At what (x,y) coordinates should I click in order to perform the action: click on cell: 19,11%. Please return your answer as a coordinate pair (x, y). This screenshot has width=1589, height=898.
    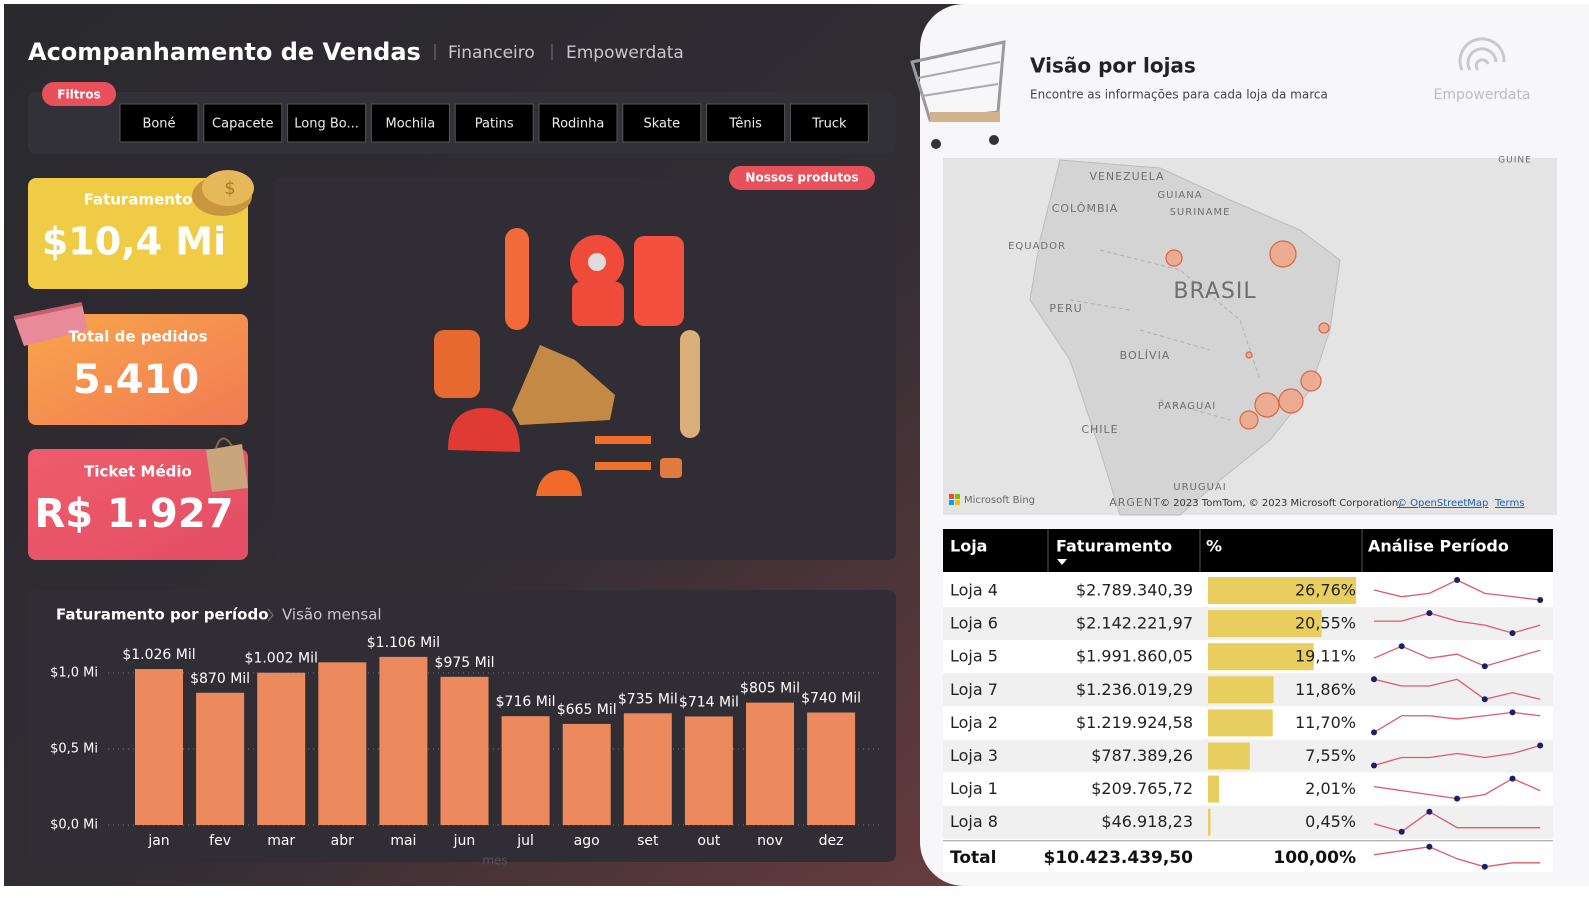
    Looking at the image, I should click on (1325, 656).